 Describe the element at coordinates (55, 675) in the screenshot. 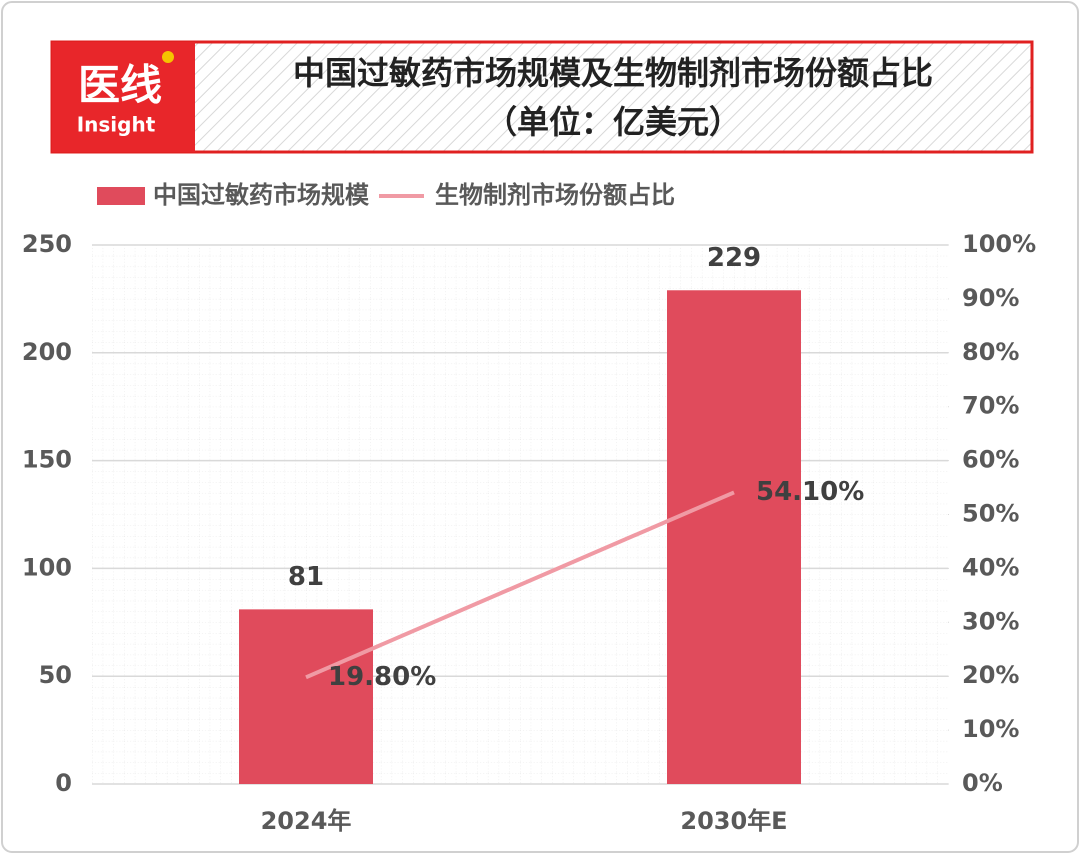

I see `y-tick-label: 50` at that location.